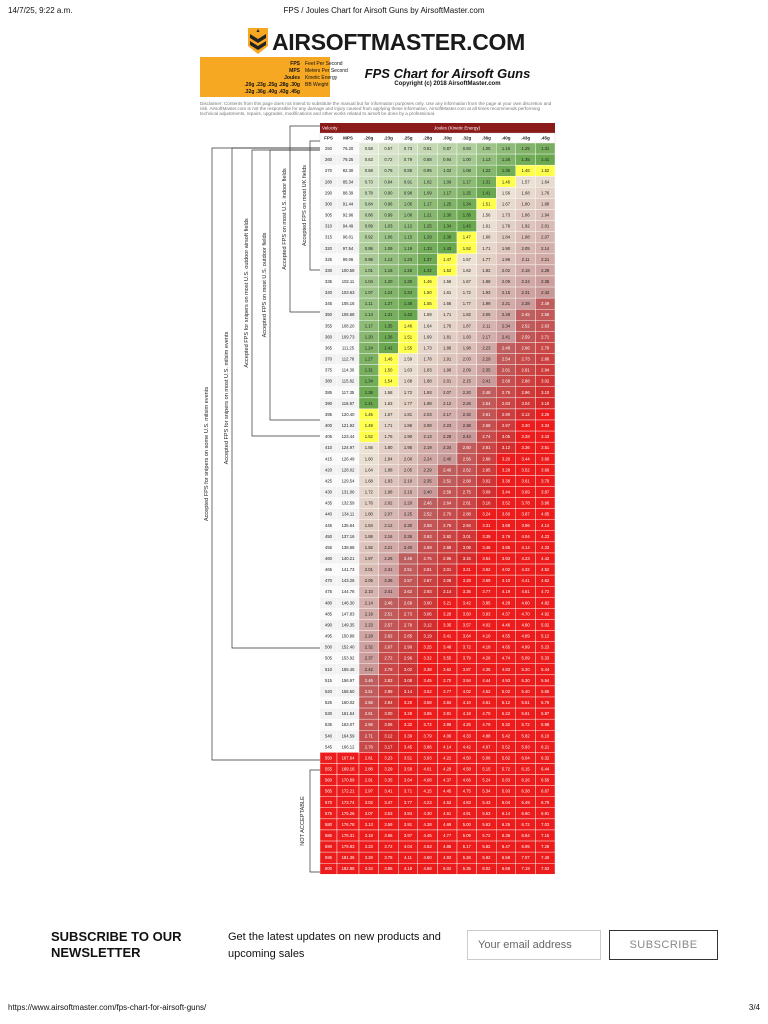  I want to click on logo-text: AIRSOFTMASTER.COM, so click(398, 42).